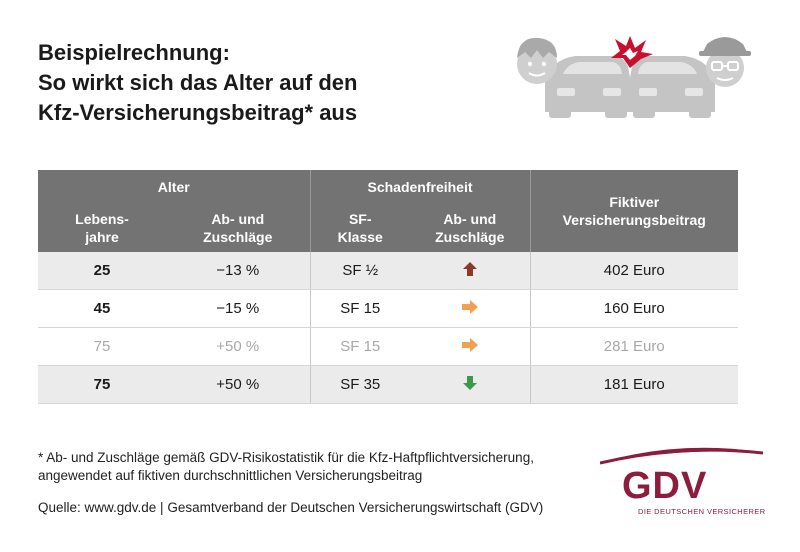 This screenshot has width=800, height=552. What do you see at coordinates (238, 237) in the screenshot?
I see `age-adj-header-line-2: Zuschläge` at bounding box center [238, 237].